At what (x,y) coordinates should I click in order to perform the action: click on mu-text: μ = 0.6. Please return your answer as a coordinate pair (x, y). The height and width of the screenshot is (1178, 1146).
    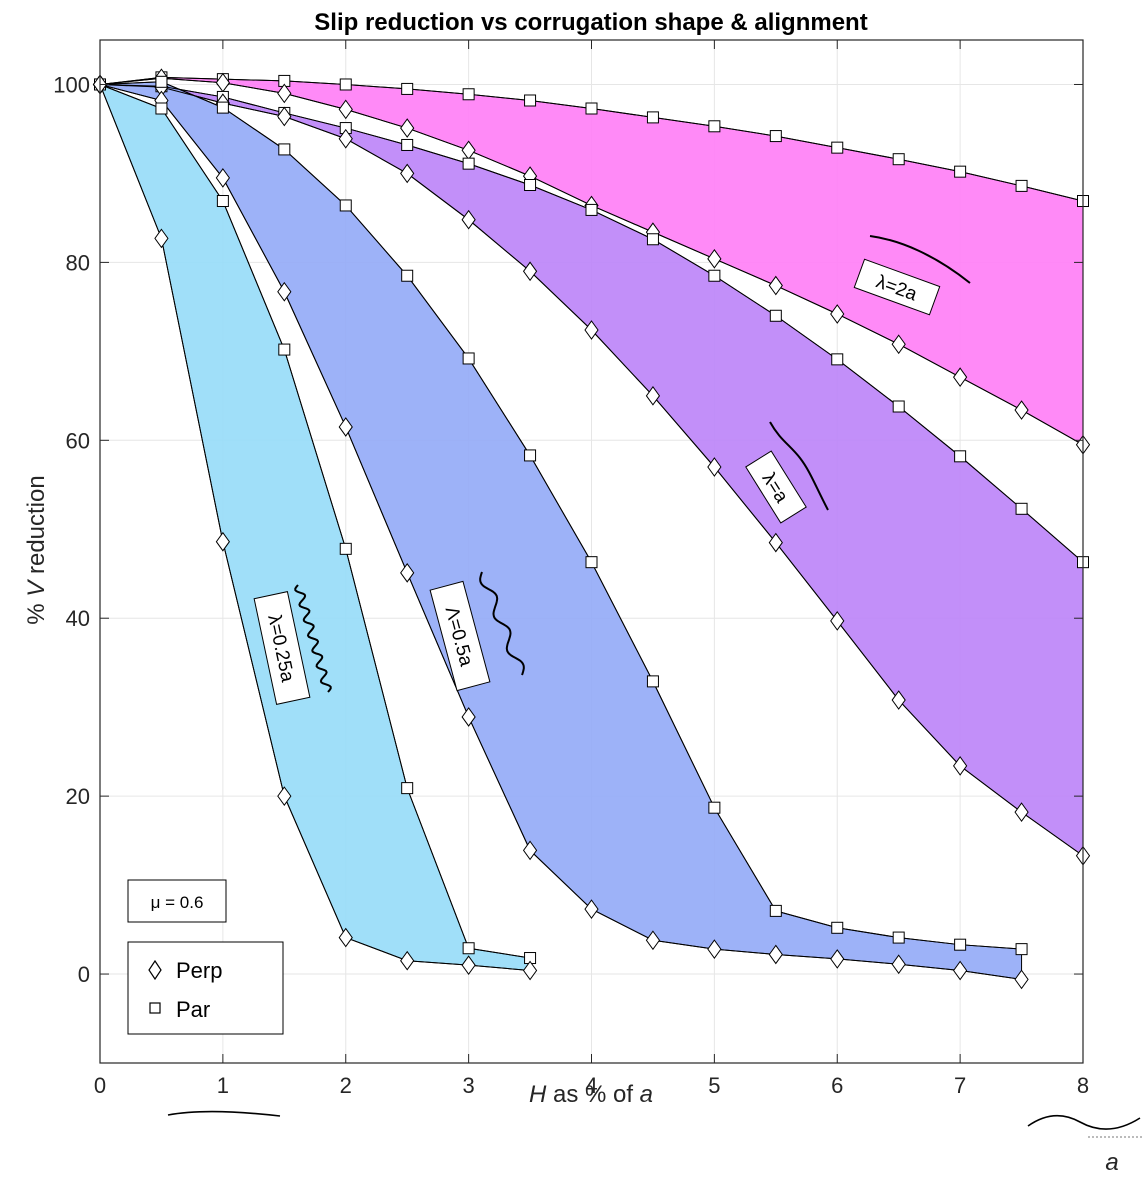
    Looking at the image, I should click on (177, 902).